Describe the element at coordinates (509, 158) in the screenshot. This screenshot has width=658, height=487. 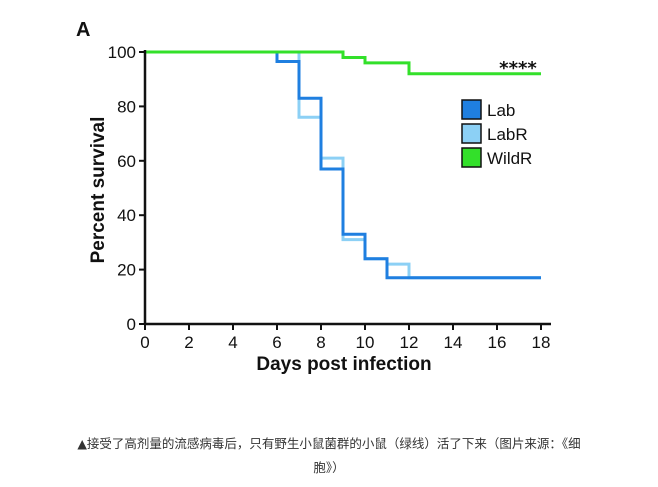
I see `legend-label-wildr: WildR` at that location.